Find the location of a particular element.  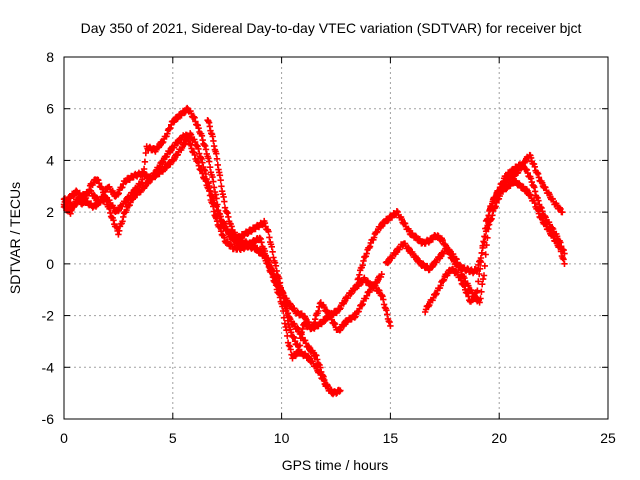

y-tick-label: 2 is located at coordinates (50, 212).